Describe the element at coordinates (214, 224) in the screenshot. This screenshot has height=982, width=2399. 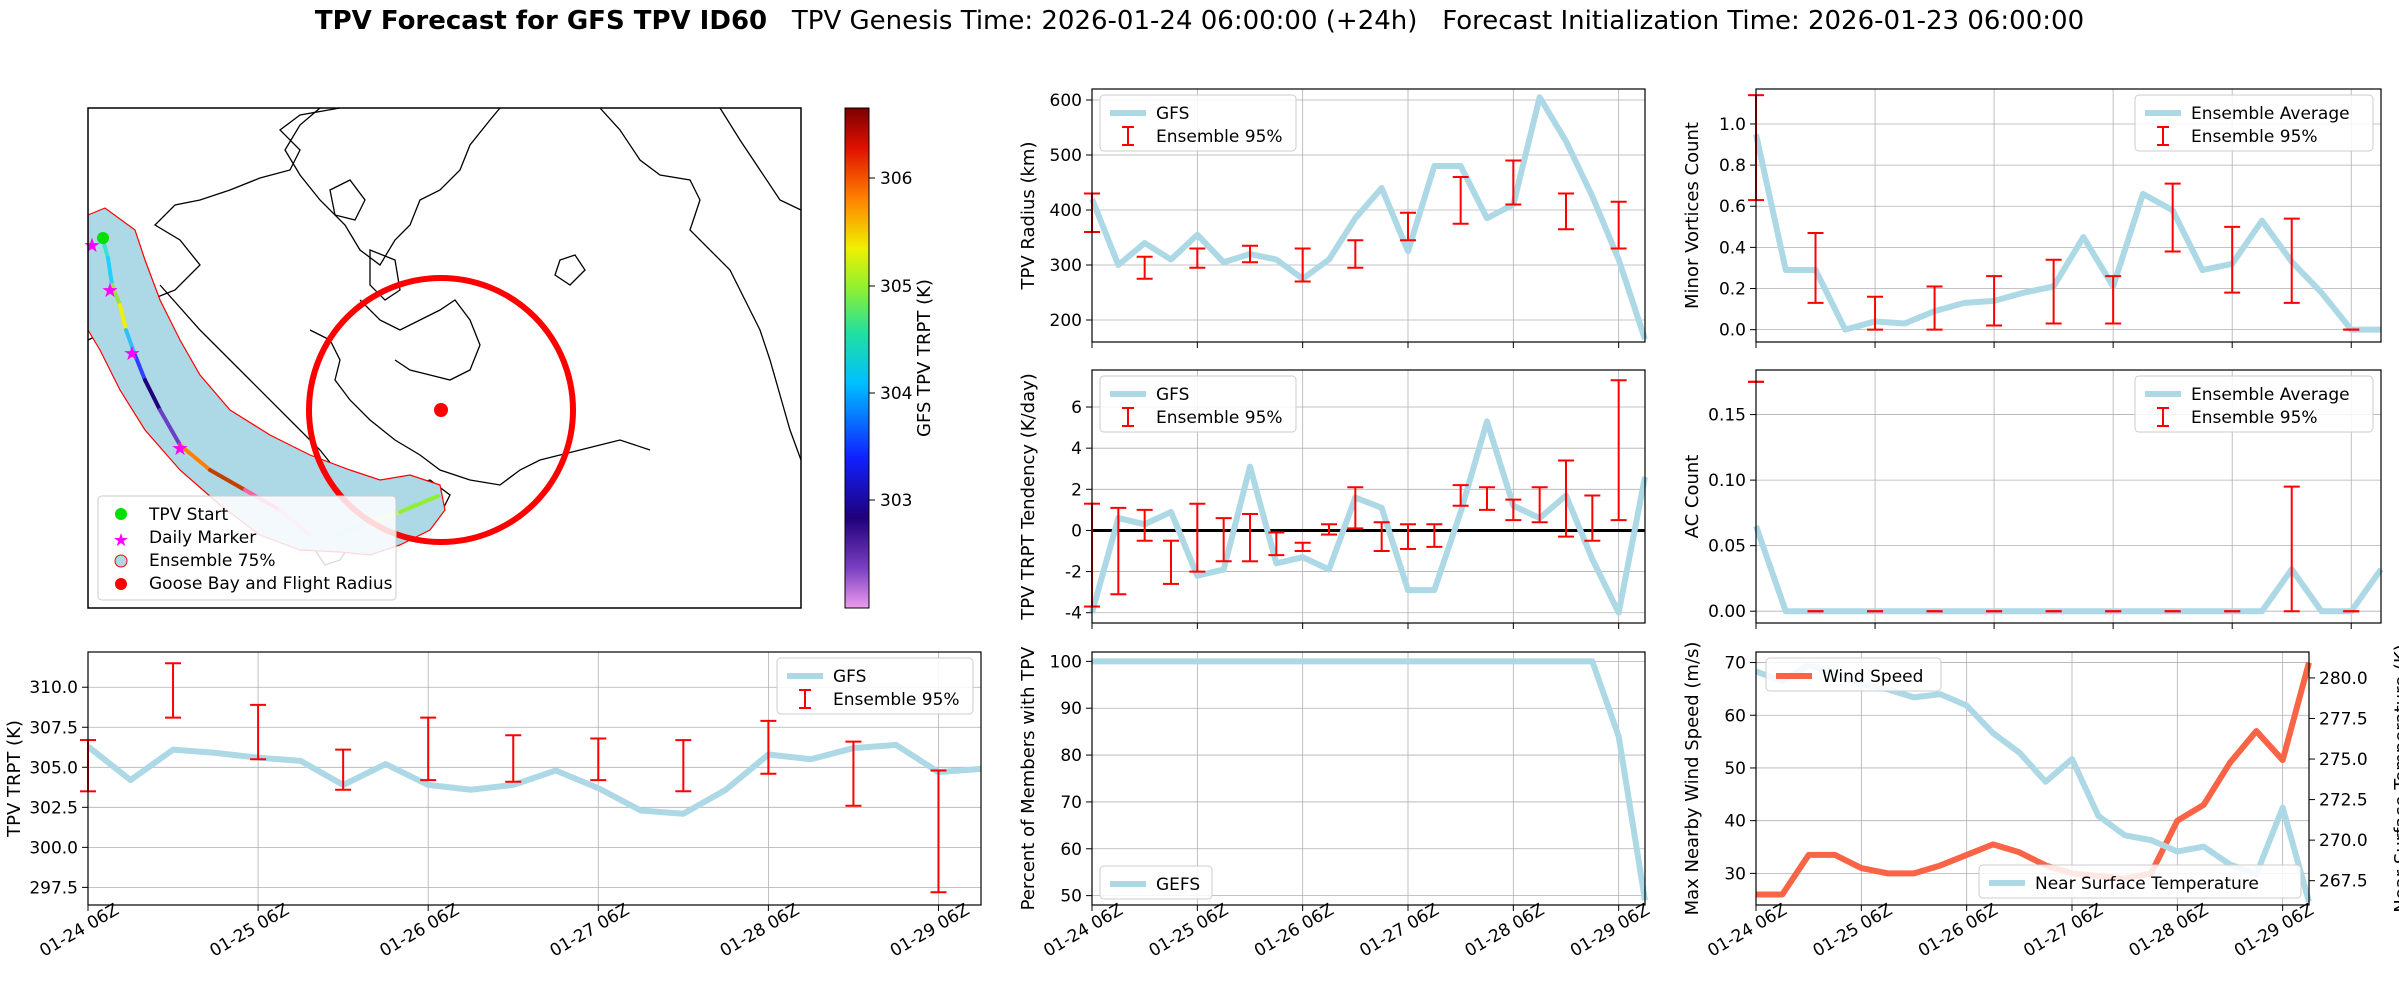
I see `map-coastline-alaska` at that location.